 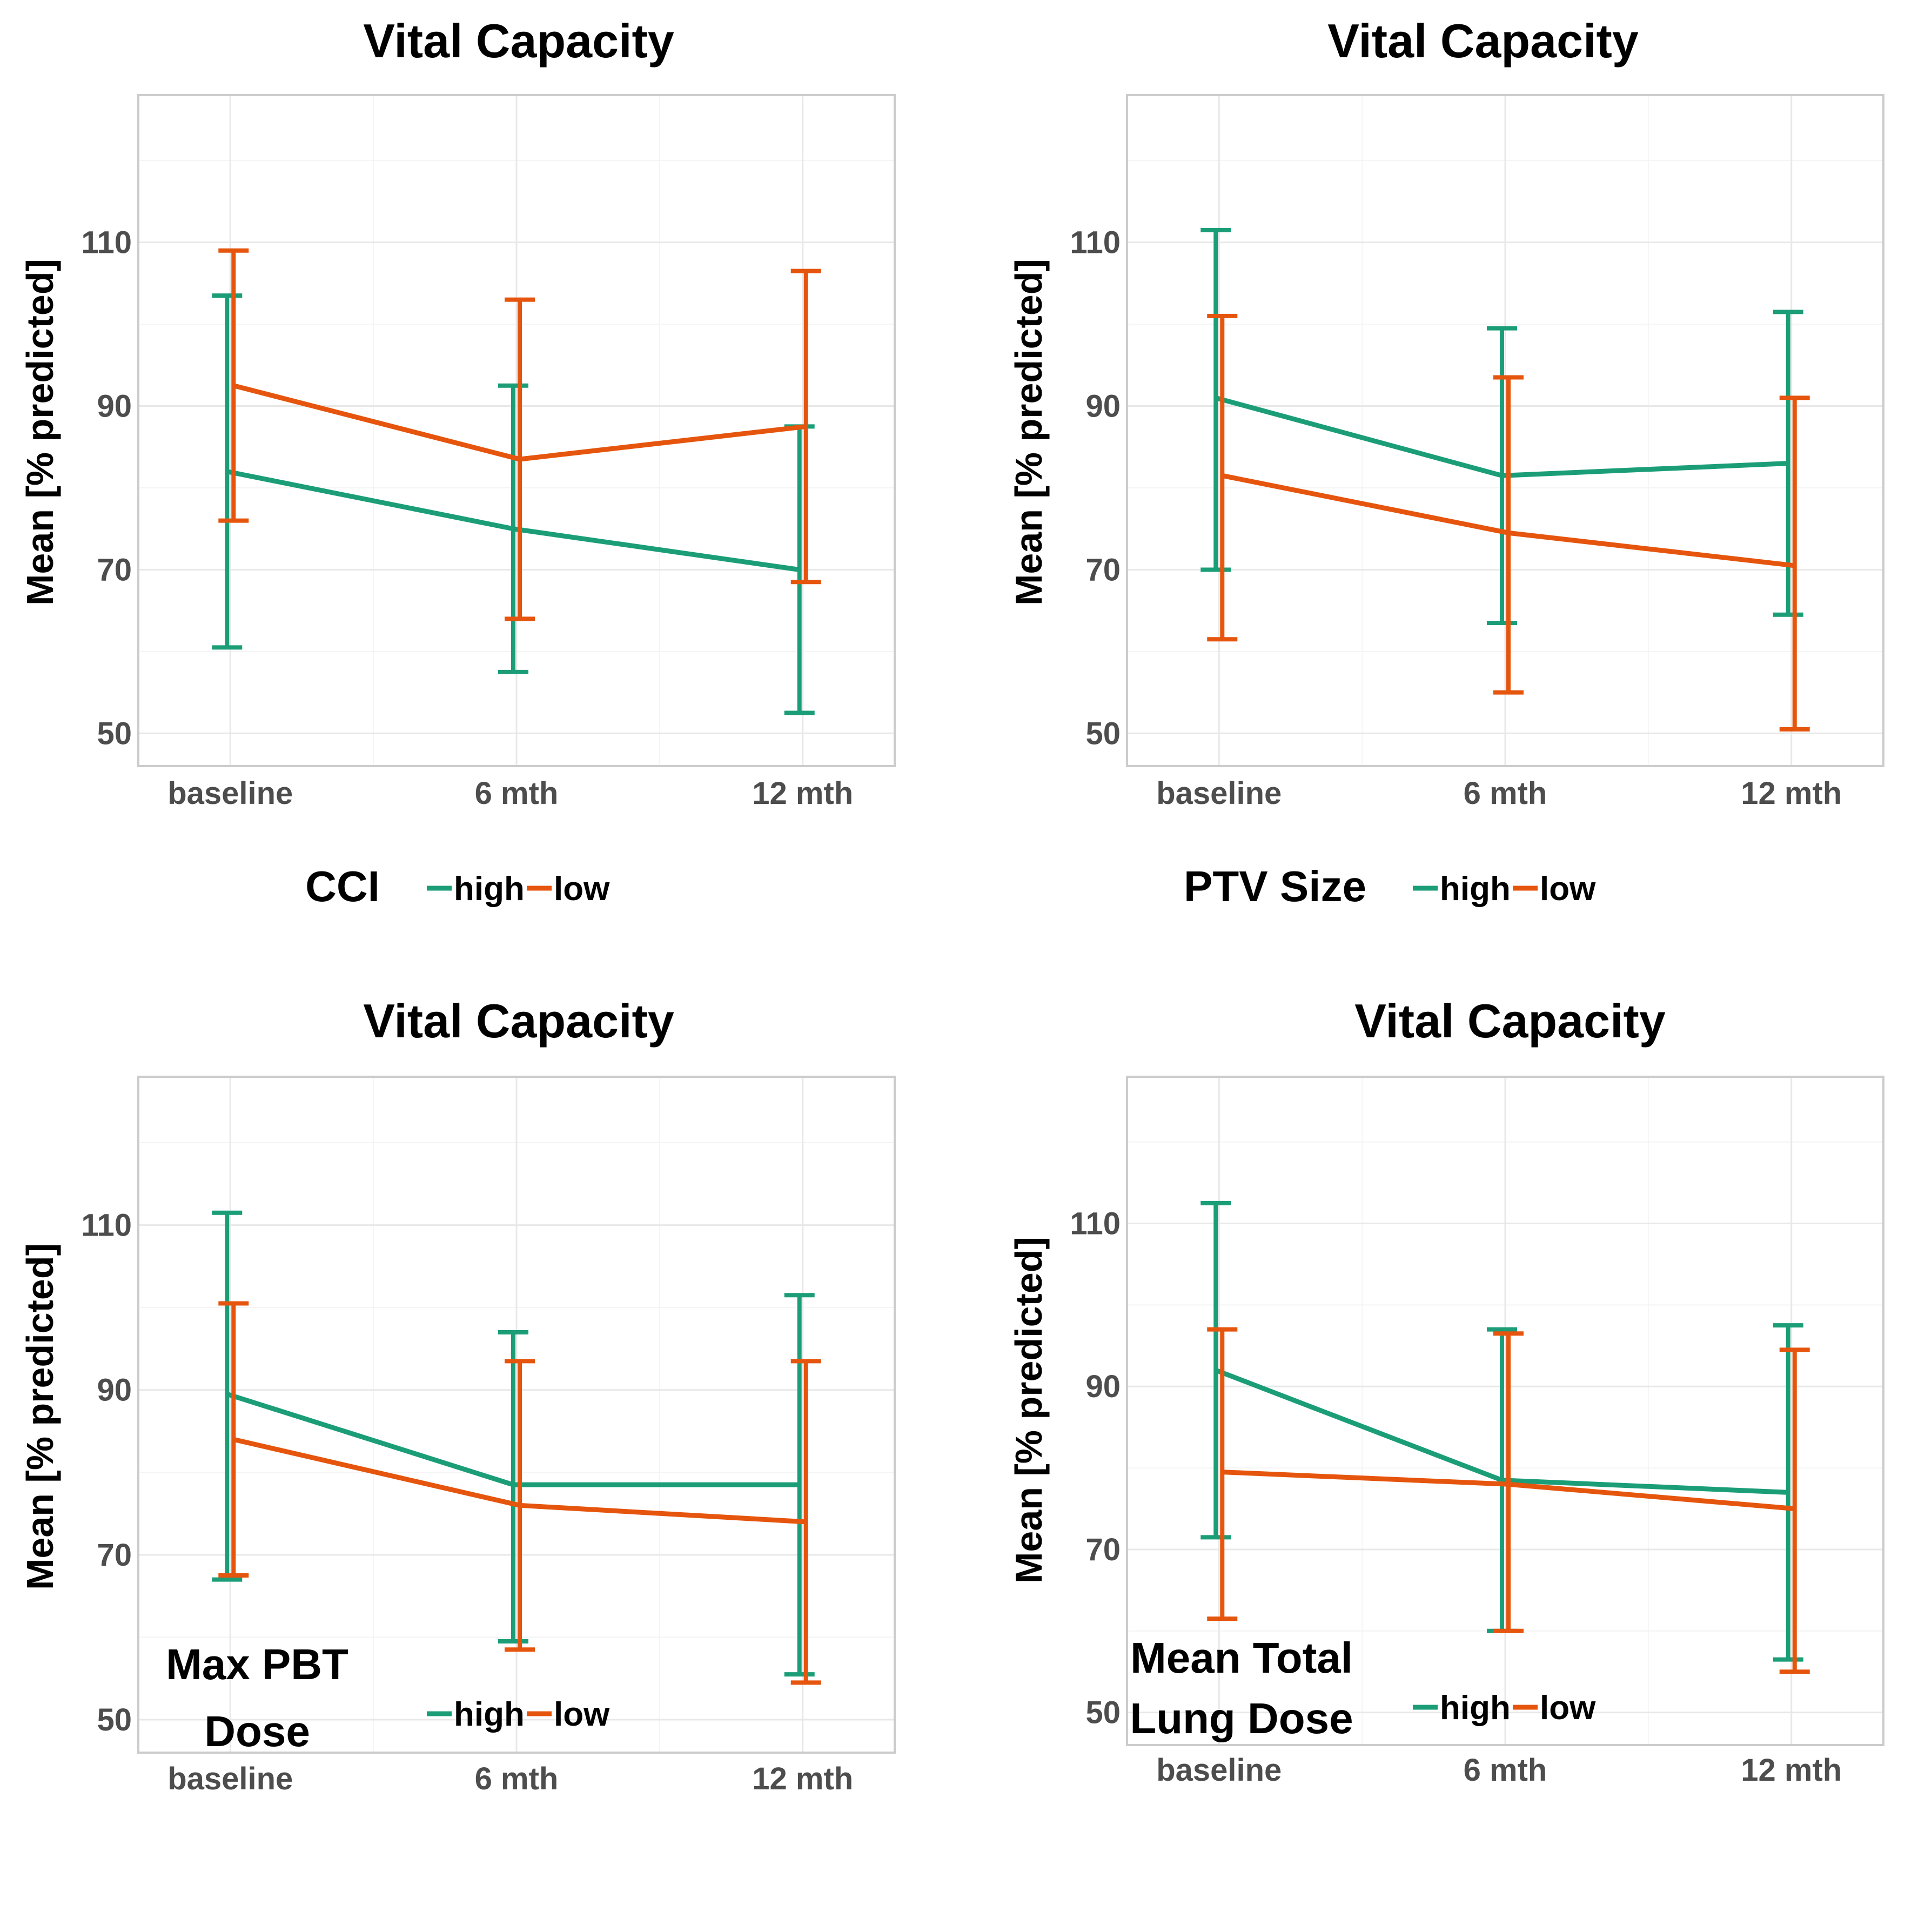 What do you see at coordinates (257, 1731) in the screenshot?
I see `legend-title: Dose` at bounding box center [257, 1731].